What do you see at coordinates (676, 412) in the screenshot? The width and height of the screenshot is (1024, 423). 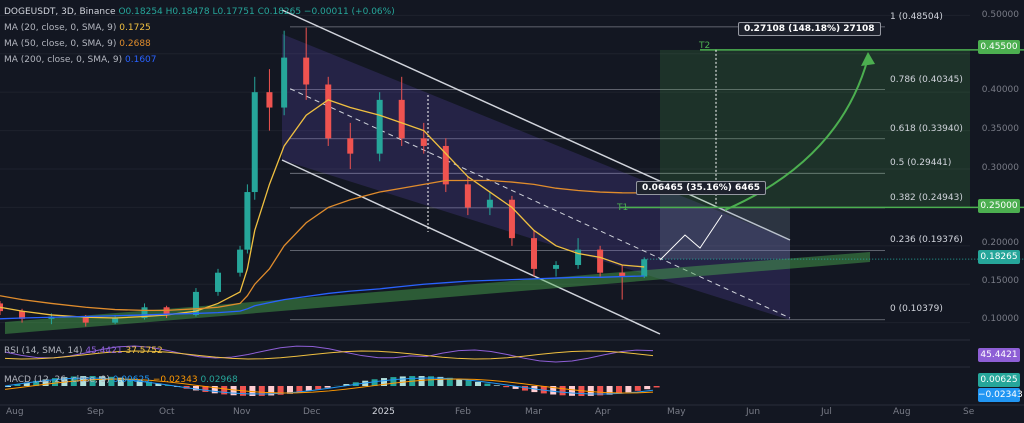 I see `time-axis-label: May` at bounding box center [676, 412].